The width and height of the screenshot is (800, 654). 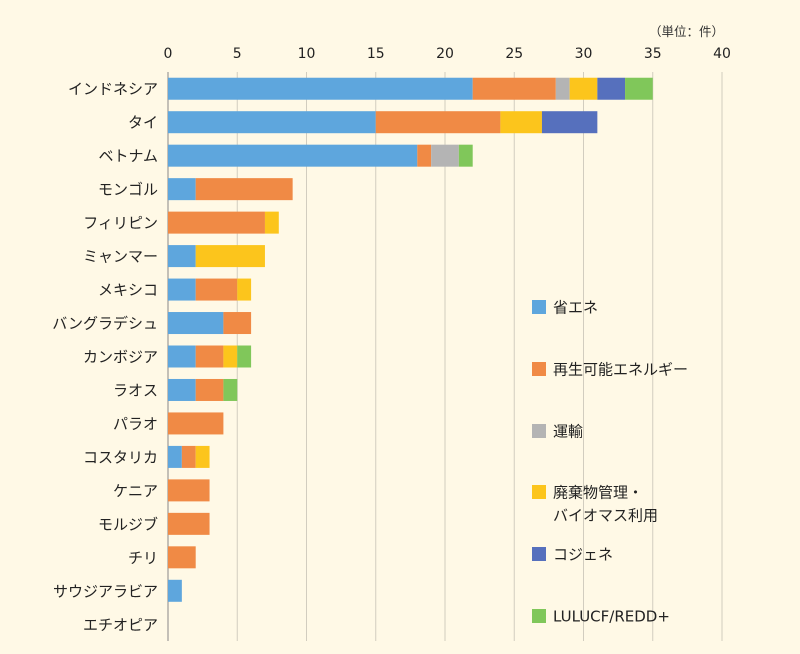 I want to click on x-tick-5: 5, so click(x=237, y=54).